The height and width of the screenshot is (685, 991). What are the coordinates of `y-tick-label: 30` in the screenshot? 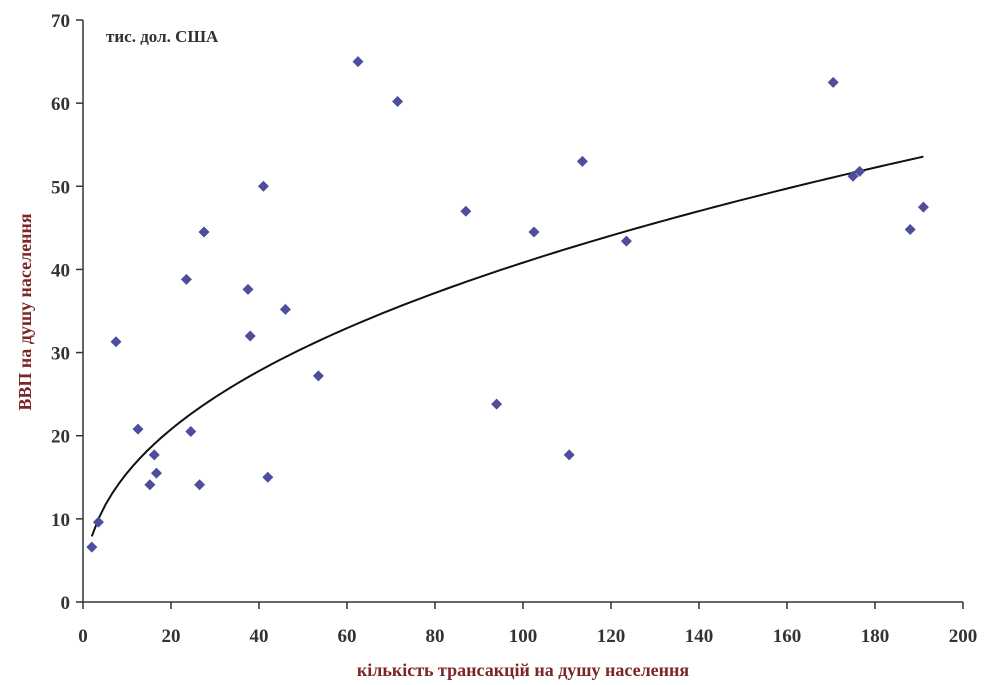 It's located at (60, 354).